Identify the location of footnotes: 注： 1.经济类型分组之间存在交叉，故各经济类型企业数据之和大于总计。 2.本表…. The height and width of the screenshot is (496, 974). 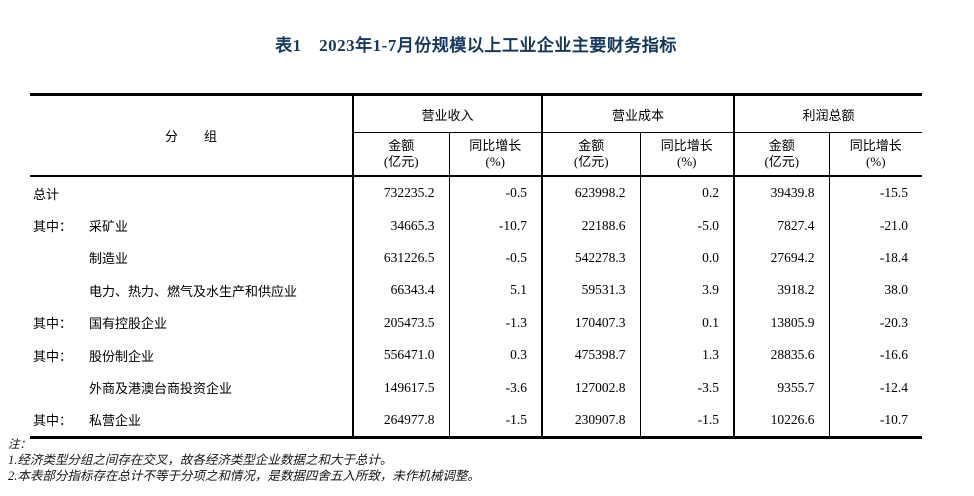
(244, 461).